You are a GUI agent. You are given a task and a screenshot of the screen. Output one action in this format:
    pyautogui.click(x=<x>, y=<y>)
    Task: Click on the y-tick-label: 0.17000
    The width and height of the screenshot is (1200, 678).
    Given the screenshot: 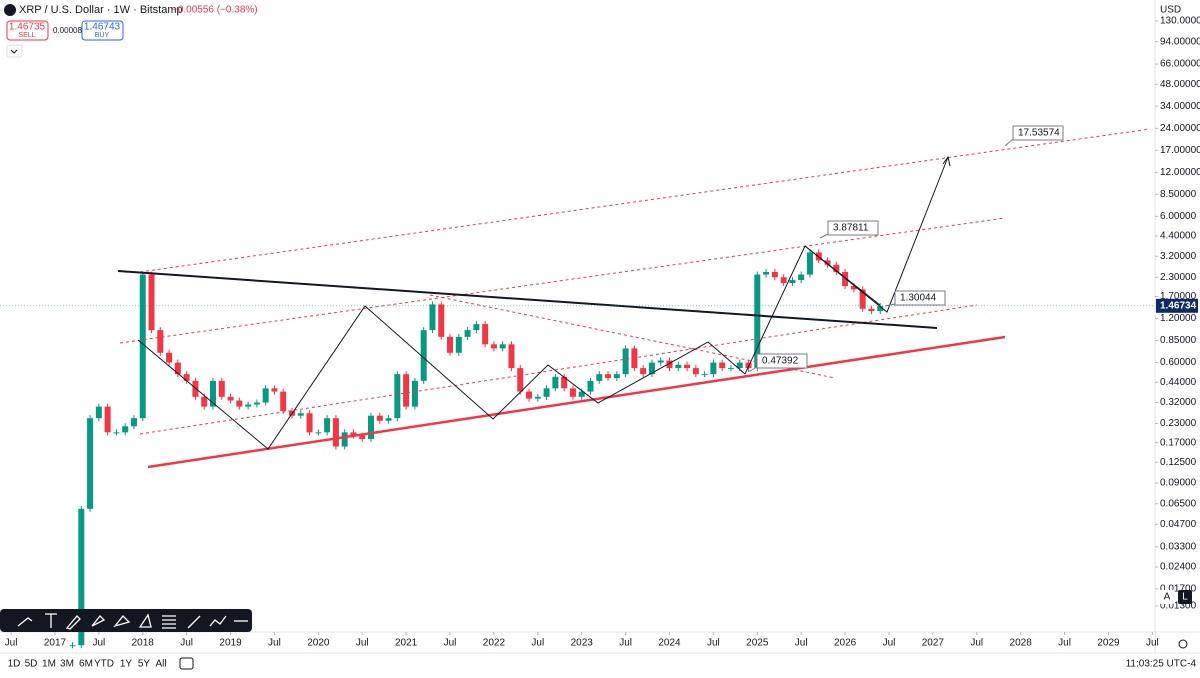 What is the action you would take?
    pyautogui.click(x=1178, y=442)
    